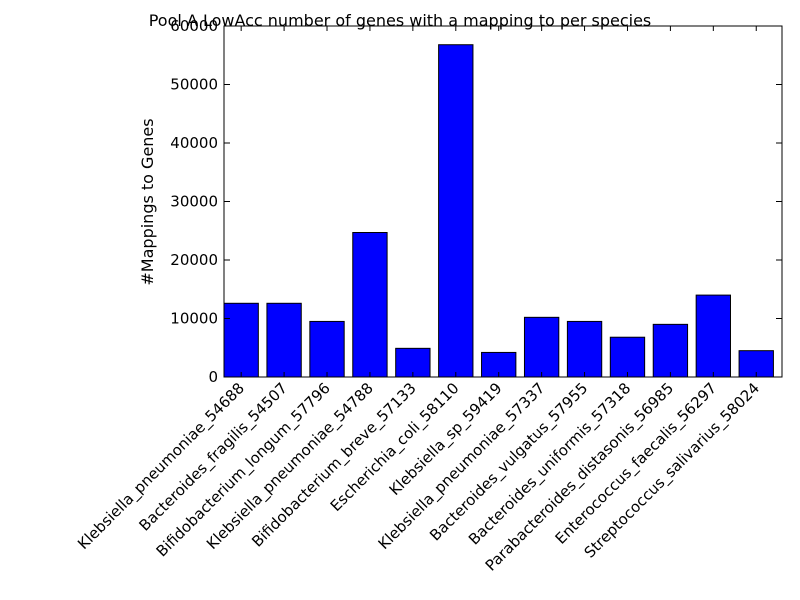 This screenshot has width=800, height=600. What do you see at coordinates (194, 260) in the screenshot?
I see `y-tick-label-2: 20000` at bounding box center [194, 260].